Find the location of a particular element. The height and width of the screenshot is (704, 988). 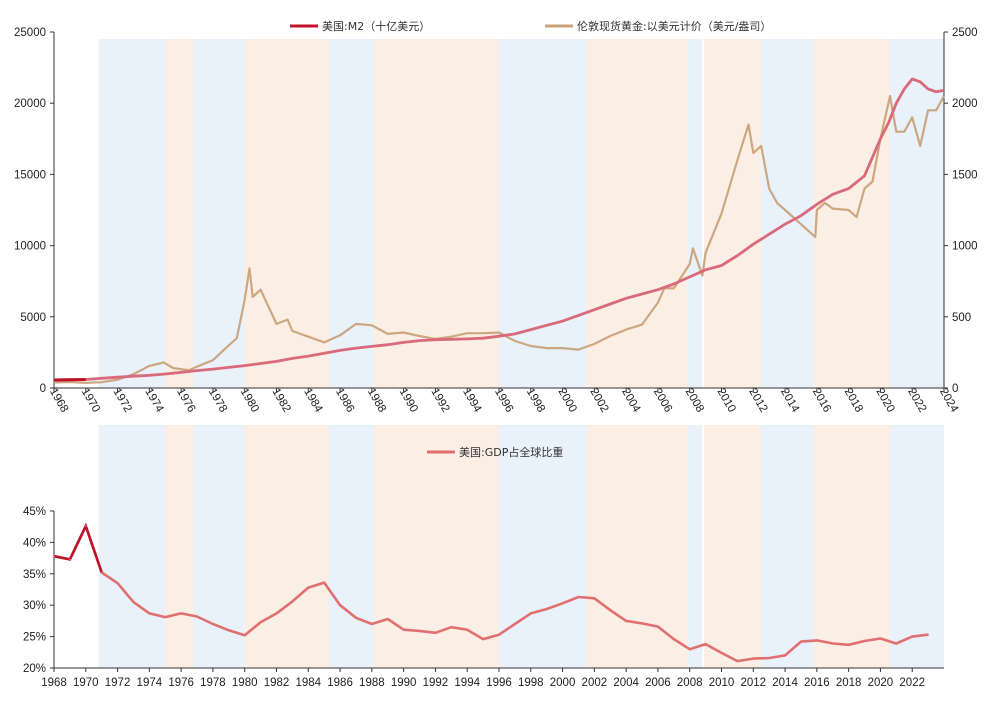

top-x-tick-label: 1978 is located at coordinates (217, 400).